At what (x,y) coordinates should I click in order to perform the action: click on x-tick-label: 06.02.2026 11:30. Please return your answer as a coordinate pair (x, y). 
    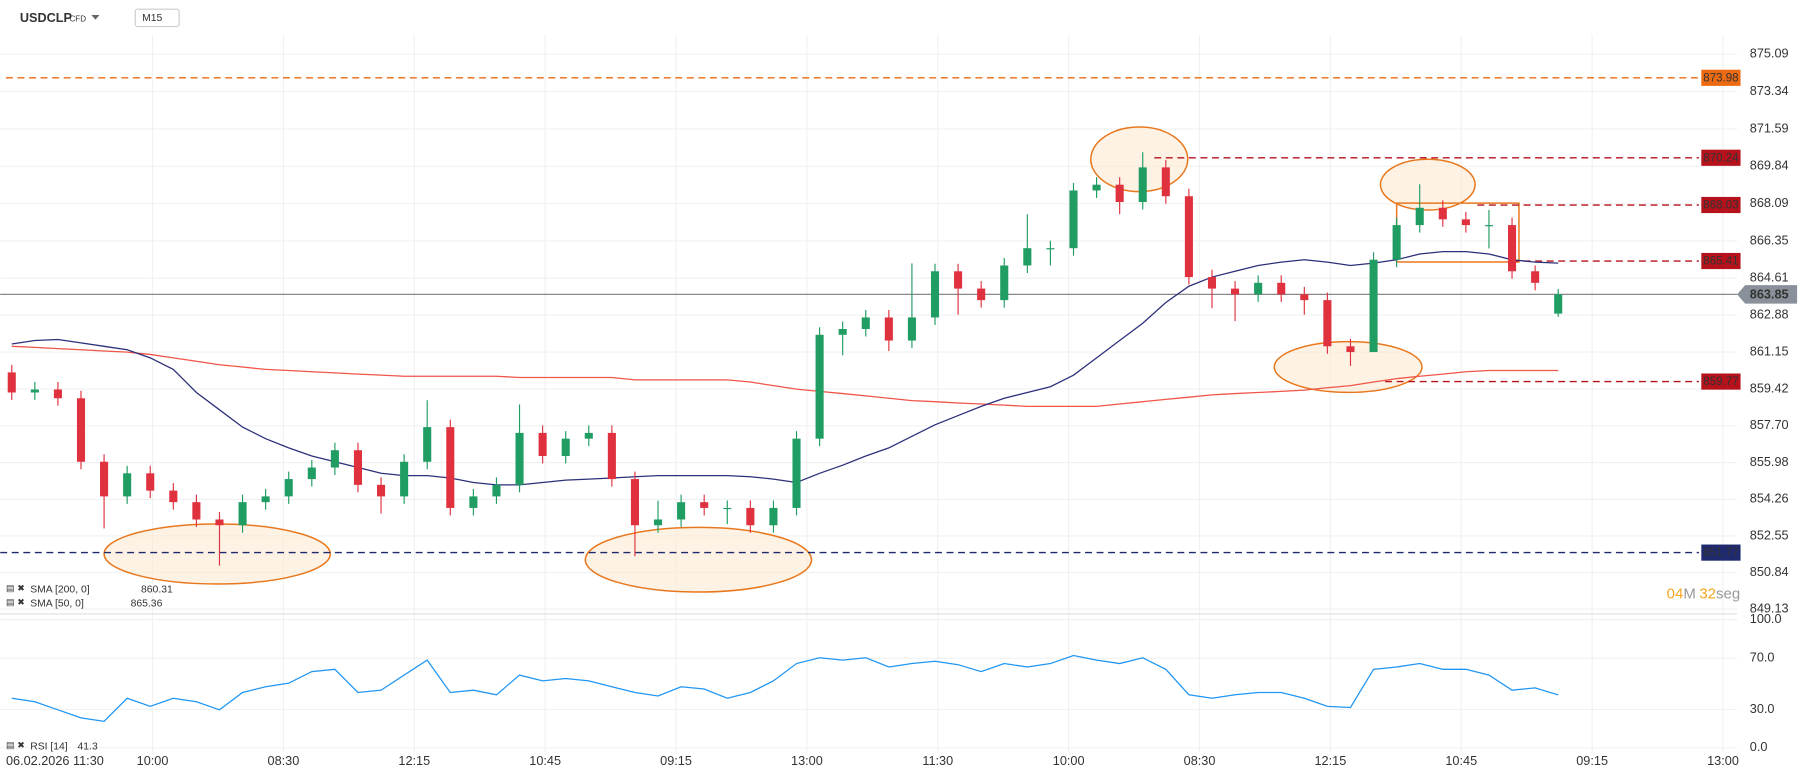
    Looking at the image, I should click on (55, 761).